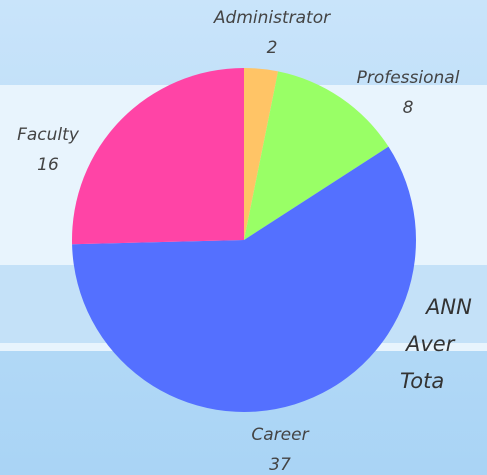  Describe the element at coordinates (448, 307) in the screenshot. I see `annotation: ANN` at that location.